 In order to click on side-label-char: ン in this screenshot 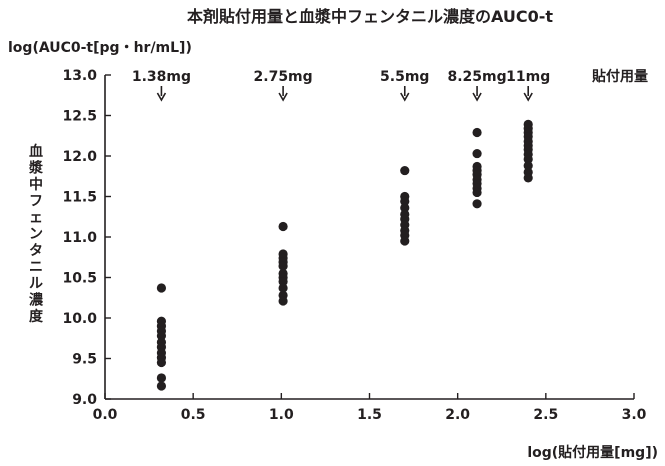, I will do `click(36, 235)`.